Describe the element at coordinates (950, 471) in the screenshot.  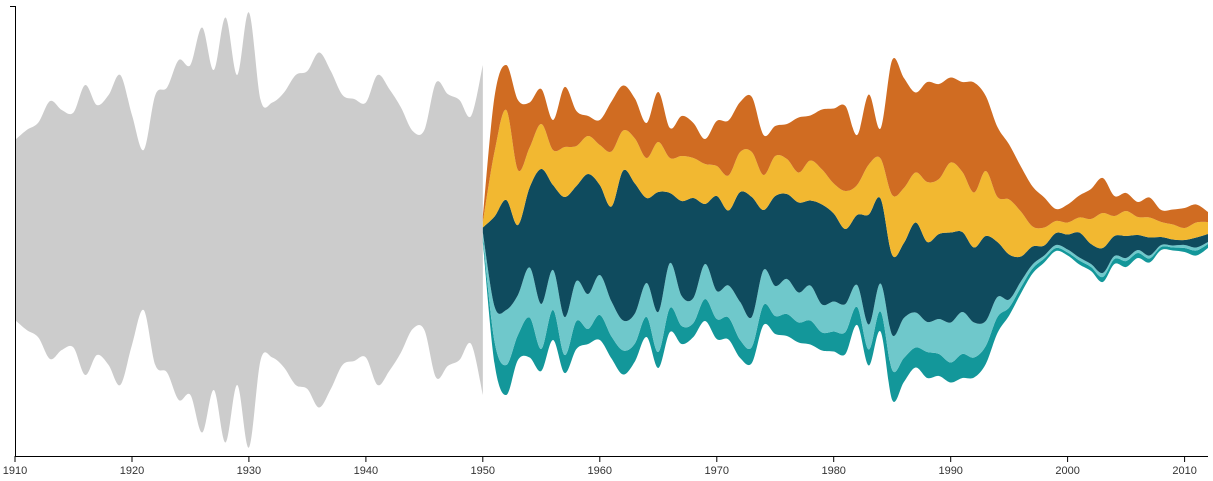
I see `x-tick-label: 1990` at that location.